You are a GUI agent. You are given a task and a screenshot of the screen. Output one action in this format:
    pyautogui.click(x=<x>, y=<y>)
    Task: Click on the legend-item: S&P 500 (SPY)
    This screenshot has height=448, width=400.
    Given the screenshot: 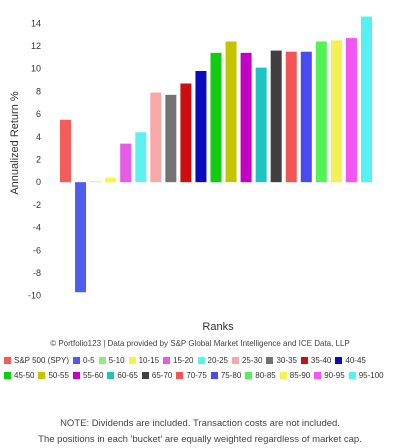 What is the action you would take?
    pyautogui.click(x=36, y=360)
    